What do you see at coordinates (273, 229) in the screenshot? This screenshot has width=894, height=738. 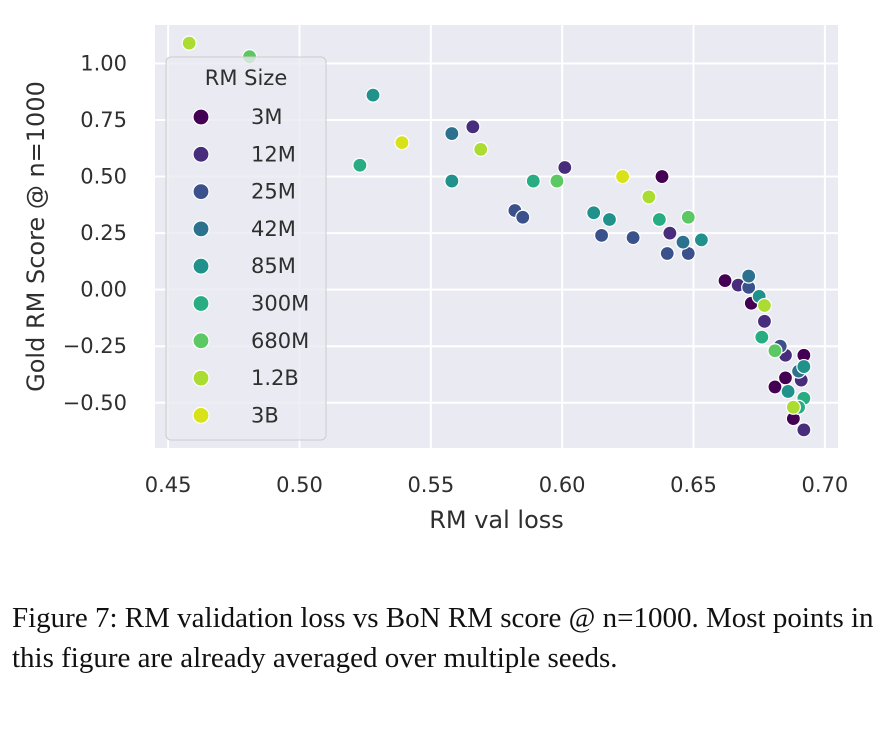 I see `legend-entry: 42M` at bounding box center [273, 229].